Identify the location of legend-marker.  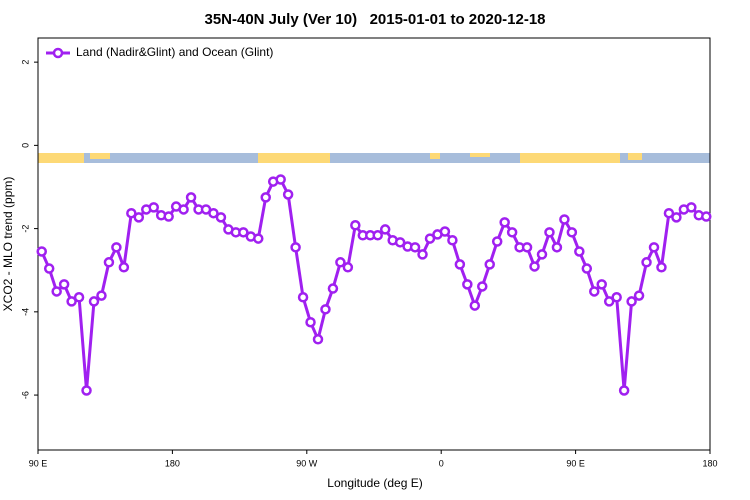
(58, 53).